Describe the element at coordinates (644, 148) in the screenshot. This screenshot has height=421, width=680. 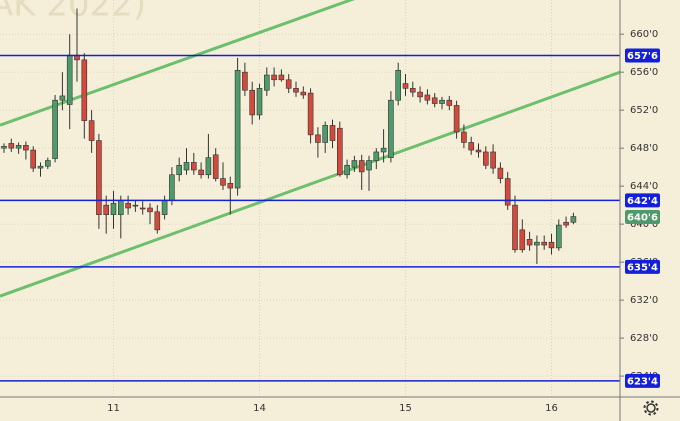
I see `y-tick-label: 648'0` at that location.